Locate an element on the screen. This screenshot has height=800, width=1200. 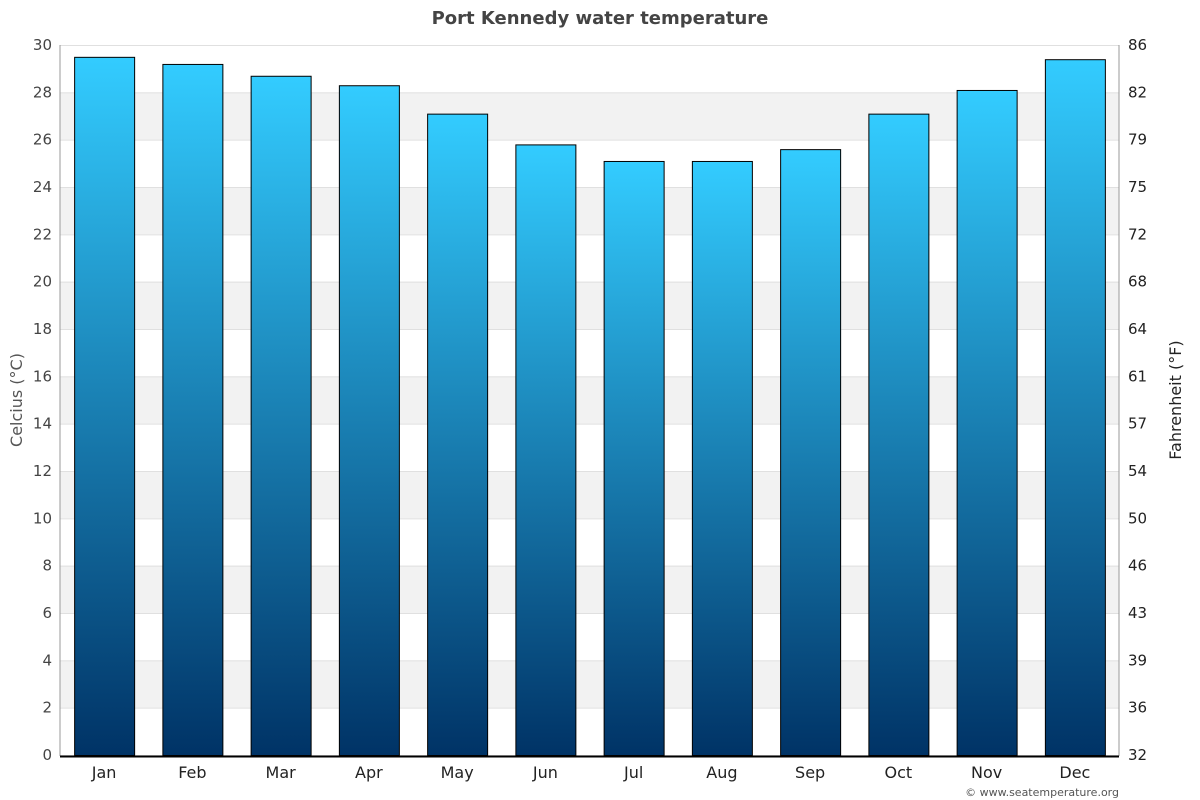
y-tick-label-right: 79 is located at coordinates (1137, 140).